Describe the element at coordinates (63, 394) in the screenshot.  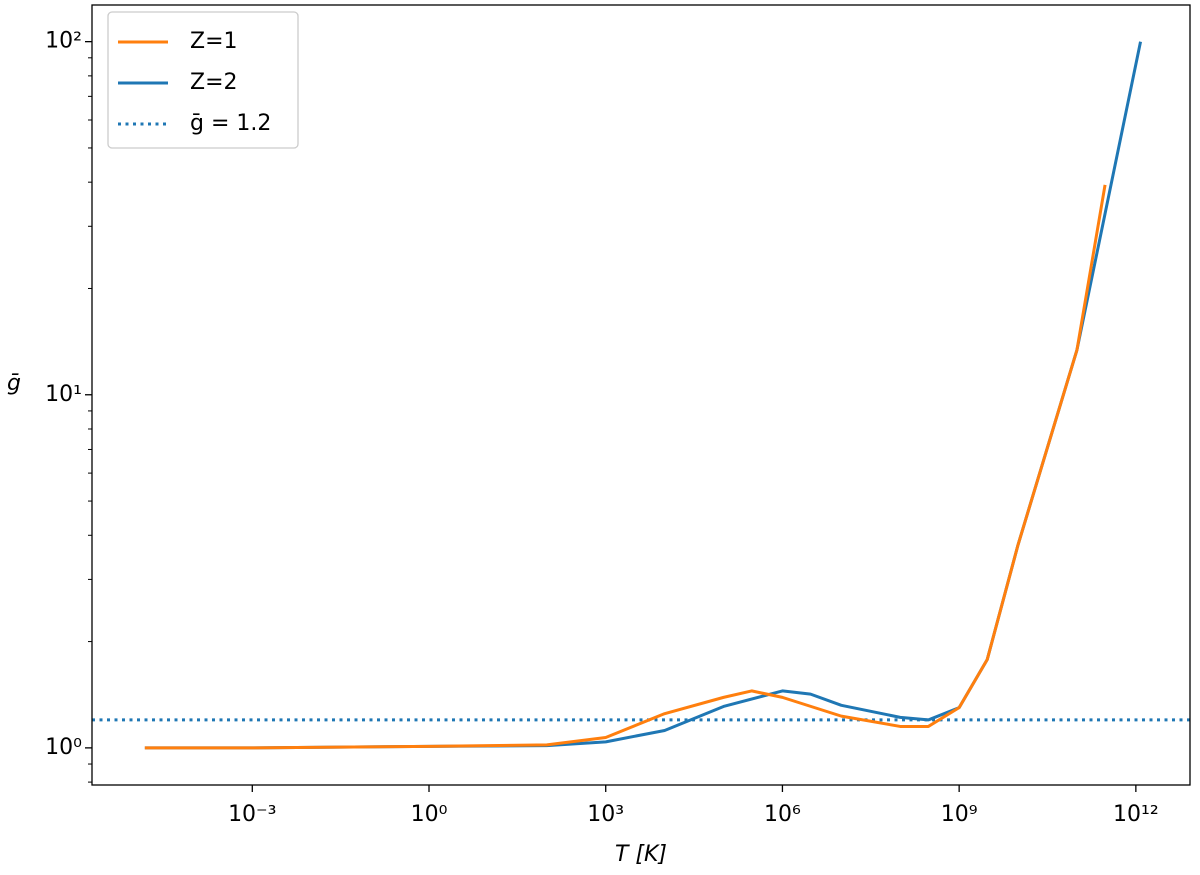
I see `y-tick-label: 10¹` at that location.